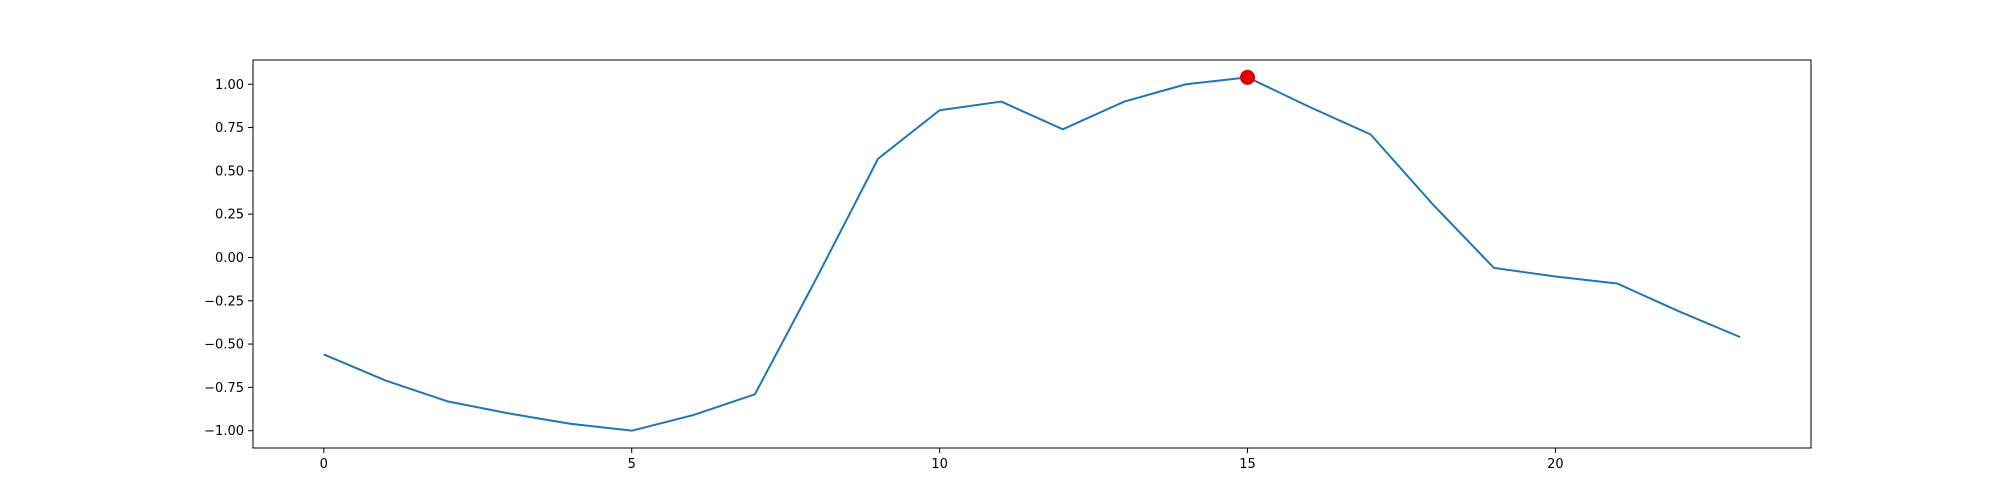  I want to click on y-tick-label: −0.25, so click(224, 301).